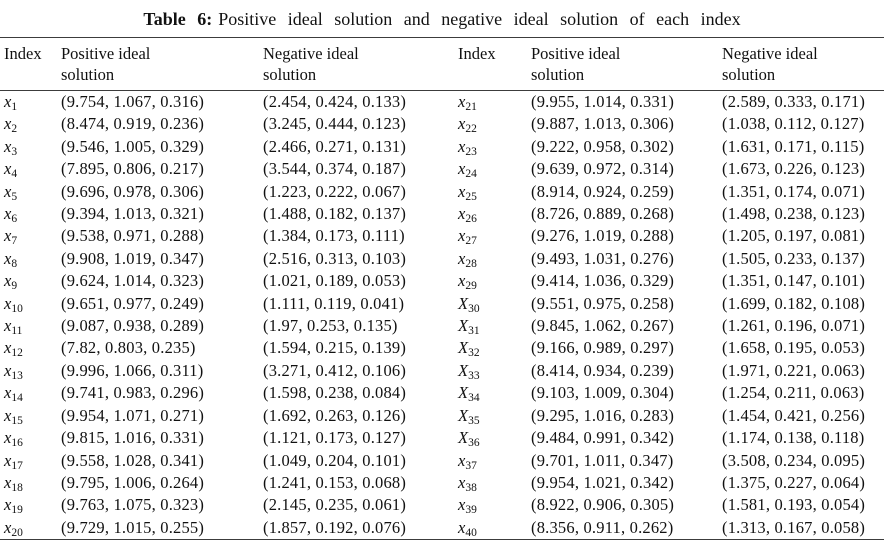 The height and width of the screenshot is (543, 884). Describe the element at coordinates (471, 129) in the screenshot. I see `index-subscript: 22` at that location.